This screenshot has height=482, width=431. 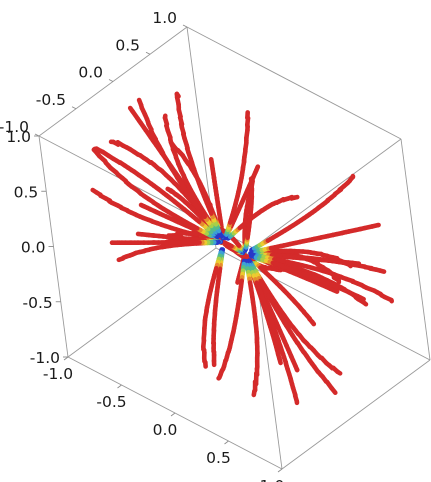 I want to click on x-tick-label: 0.0, so click(x=165, y=430).